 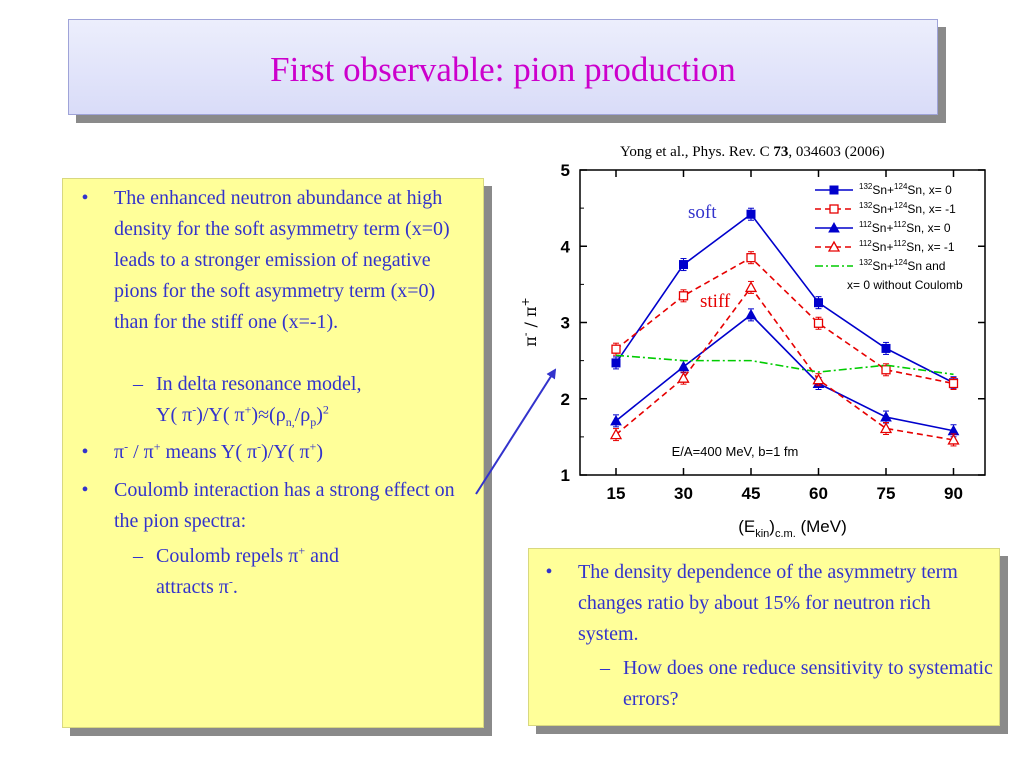 I want to click on reference-authors: Yong et al., Phys. Rev. C, so click(x=697, y=152).